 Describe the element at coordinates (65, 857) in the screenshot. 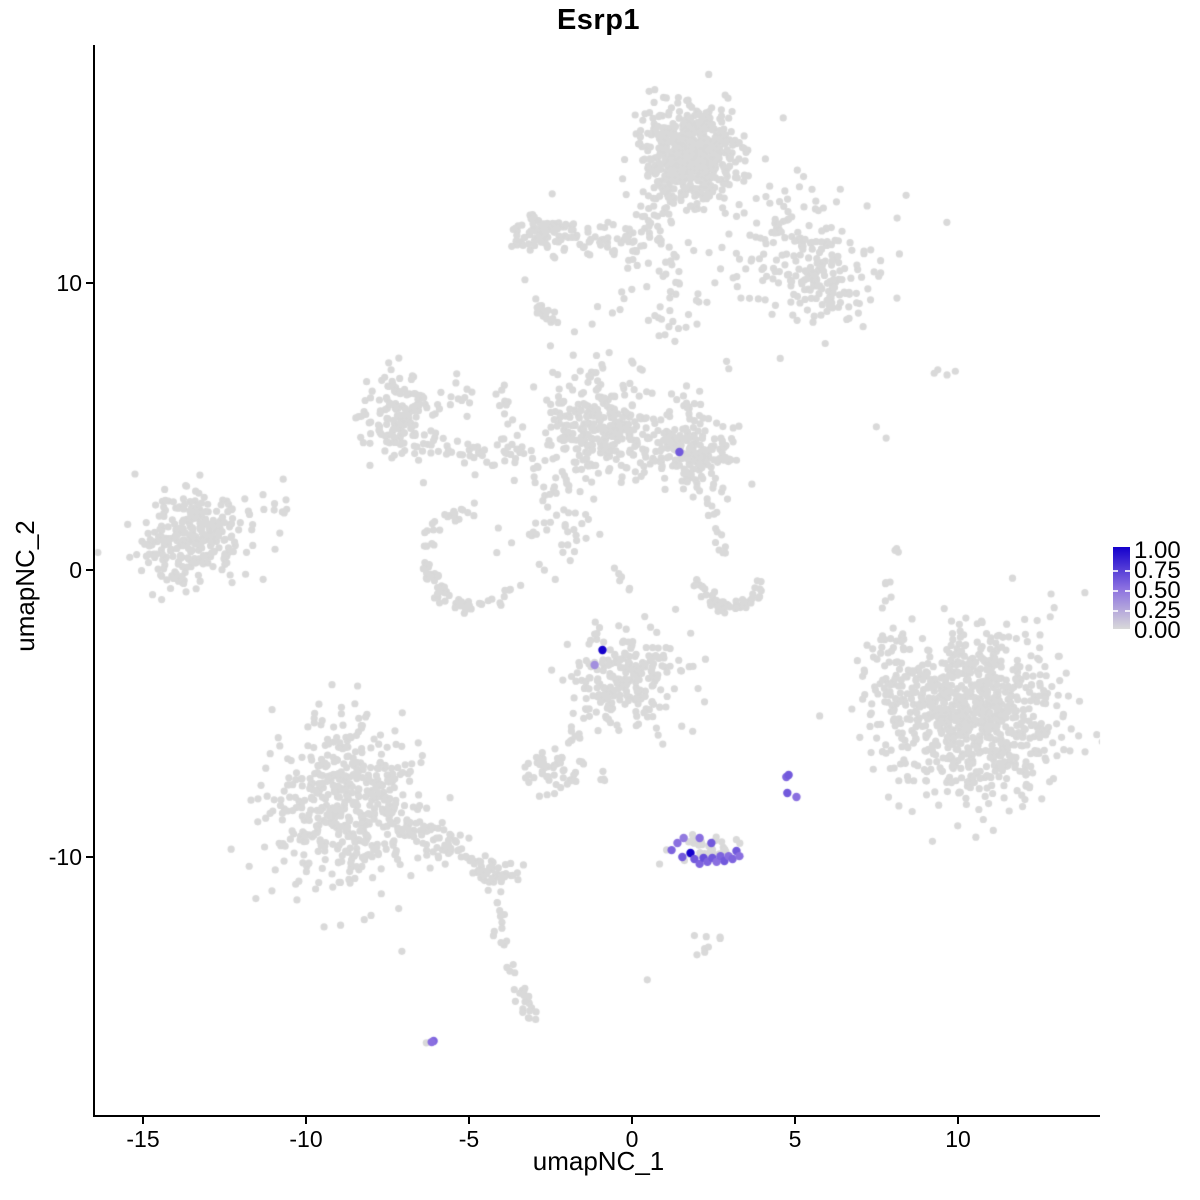

I see `y-tick-label: -10` at that location.